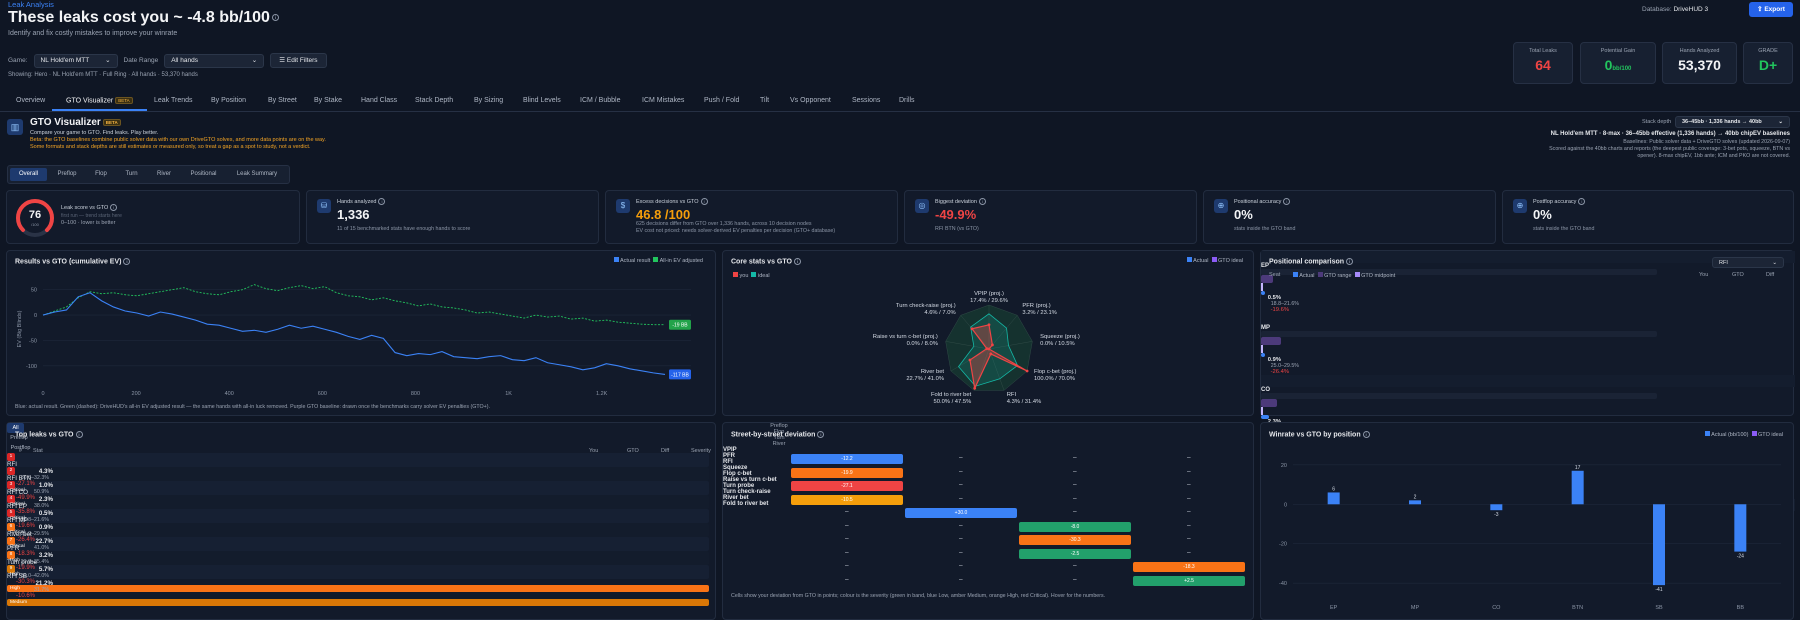 Image resolution: width=1800 pixels, height=620 pixels. What do you see at coordinates (1012, 395) in the screenshot?
I see `radar-axis-label: RFI` at bounding box center [1012, 395].